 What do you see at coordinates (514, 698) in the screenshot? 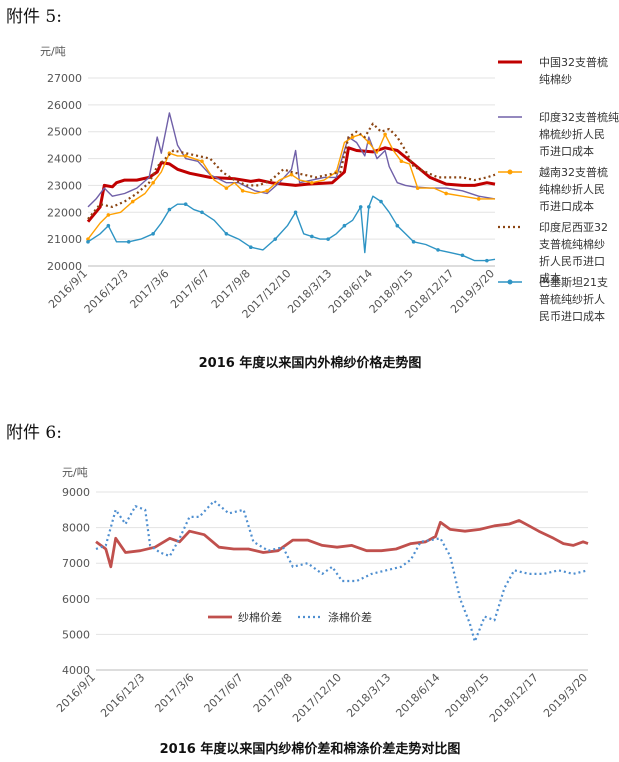
I see `x-tick-label: 2018/12/17` at bounding box center [514, 698].